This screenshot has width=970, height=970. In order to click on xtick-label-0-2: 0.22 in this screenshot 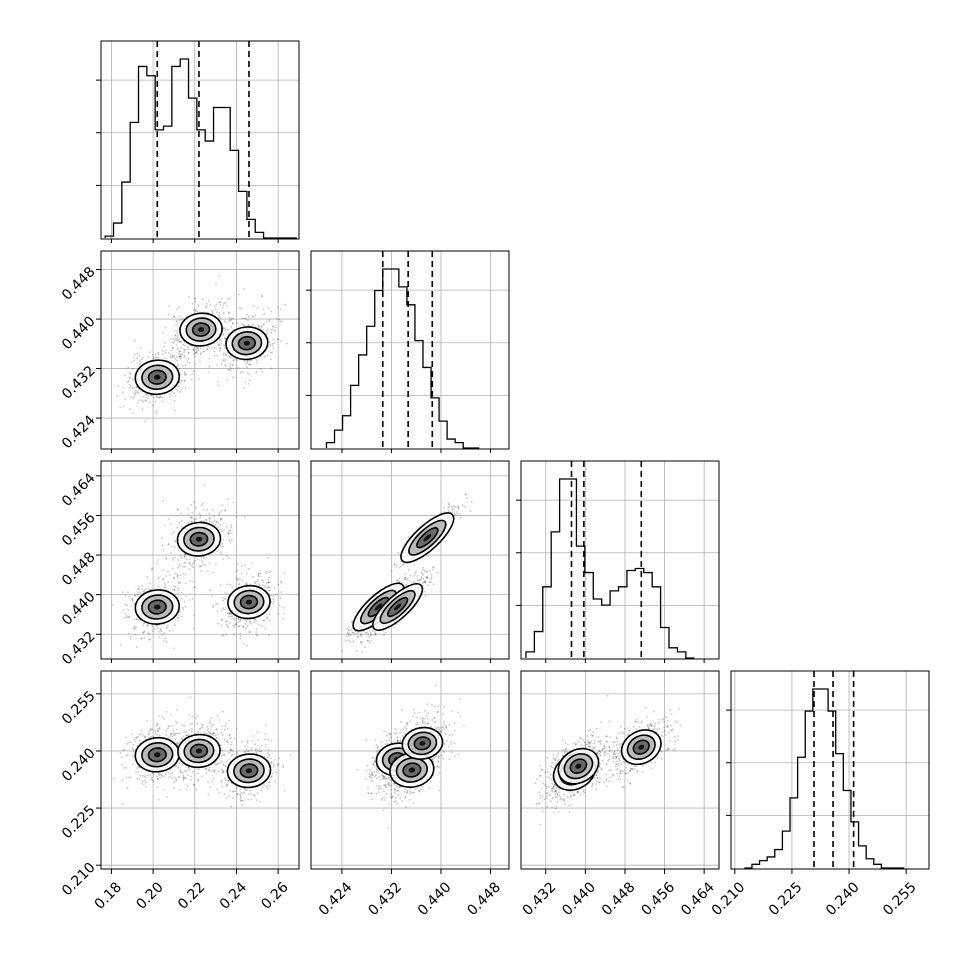, I will do `click(191, 895)`.